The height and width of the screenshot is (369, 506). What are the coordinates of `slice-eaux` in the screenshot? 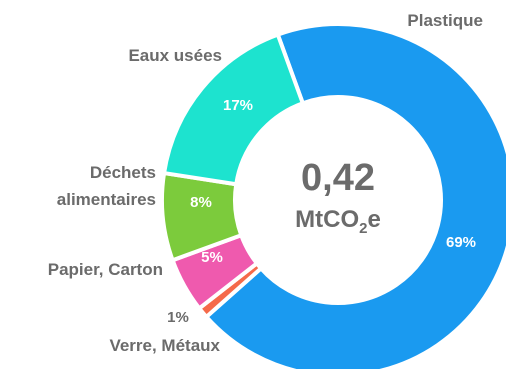 It's located at (233, 109).